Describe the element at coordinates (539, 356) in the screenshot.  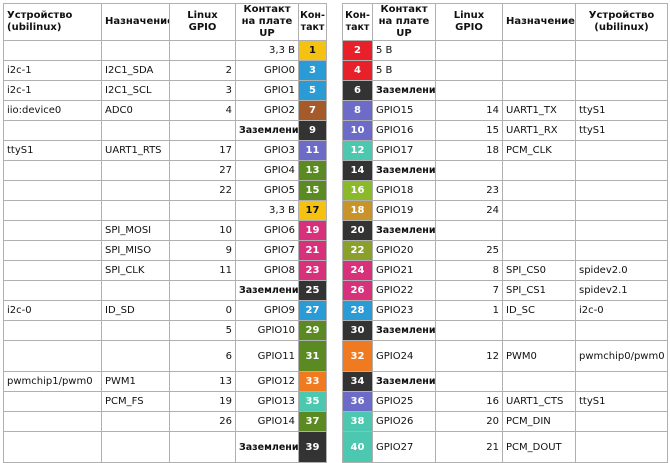
I see `right-function-cell: PWM0` at that location.